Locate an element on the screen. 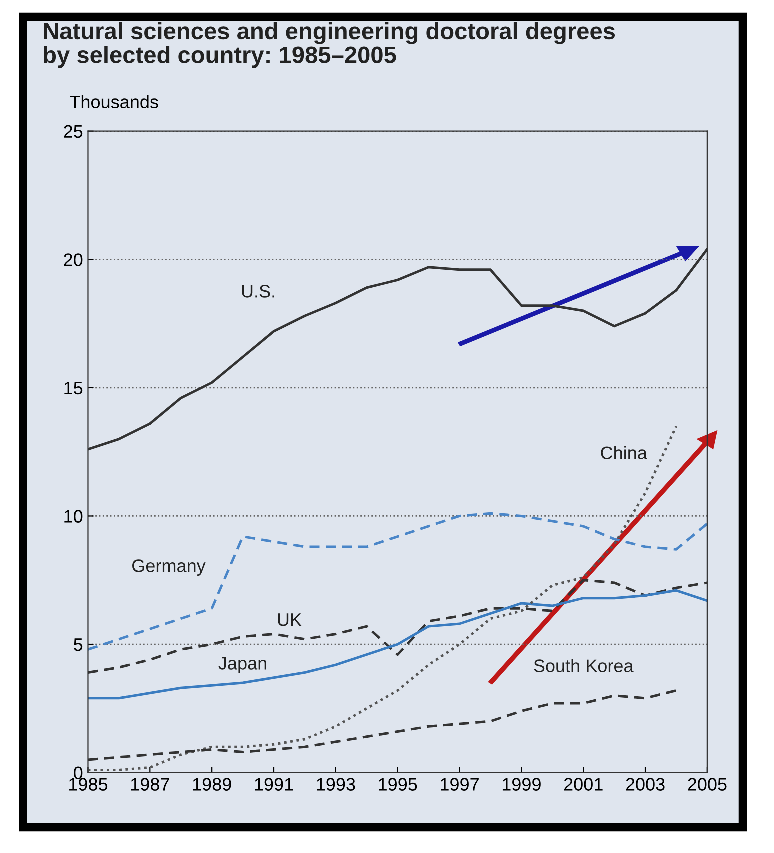  series-label: U.S. is located at coordinates (258, 291).